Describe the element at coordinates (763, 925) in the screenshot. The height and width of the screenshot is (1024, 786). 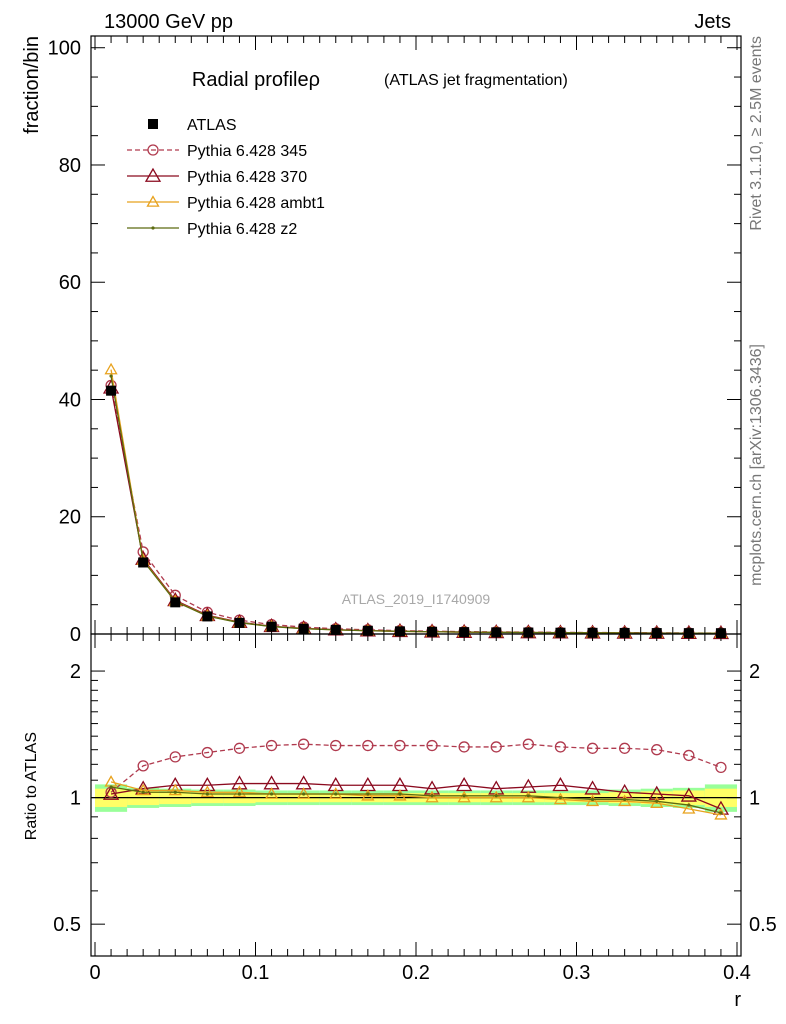
I see `y-tick-label-right: 0.5` at that location.